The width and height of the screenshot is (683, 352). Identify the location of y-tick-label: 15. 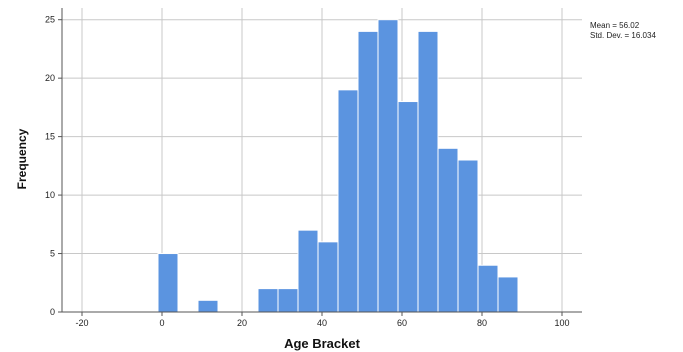
(50, 137).